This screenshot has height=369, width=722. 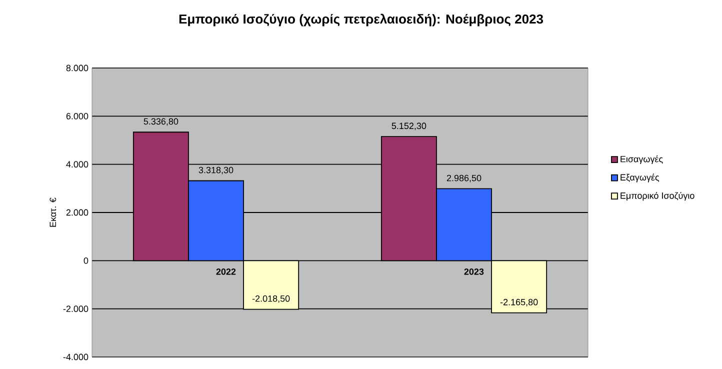 What do you see at coordinates (361, 20) in the screenshot?
I see `chart-title: Εμπορικό Ισοζύγιο (χωρίς πετρελαιοειδή): Νοέμβριος 2023` at bounding box center [361, 20].